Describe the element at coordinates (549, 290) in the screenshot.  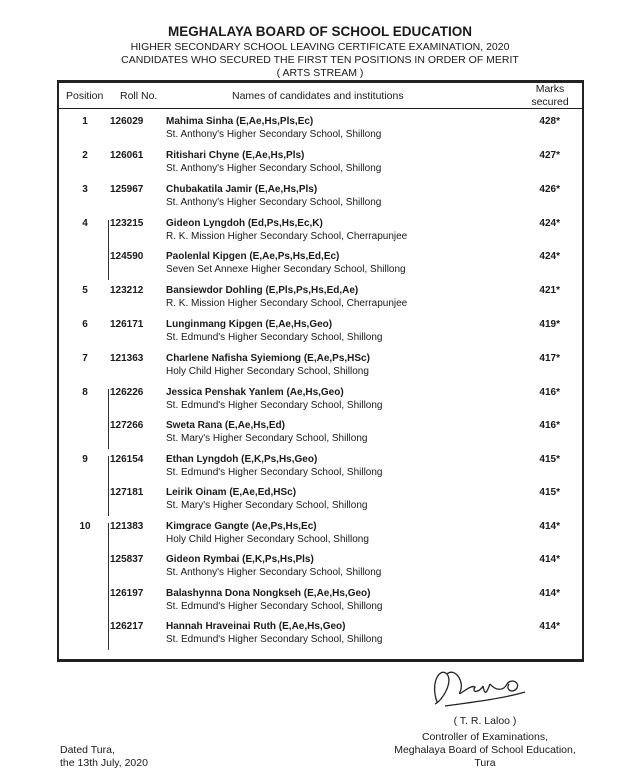
I see `marks: 421*` at that location.